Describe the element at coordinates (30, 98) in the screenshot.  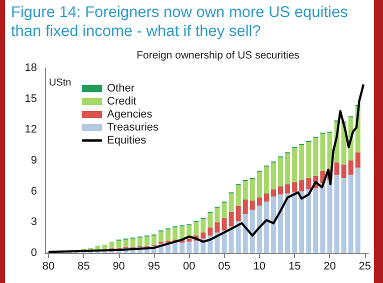
I see `y-tick-label: 15` at that location.